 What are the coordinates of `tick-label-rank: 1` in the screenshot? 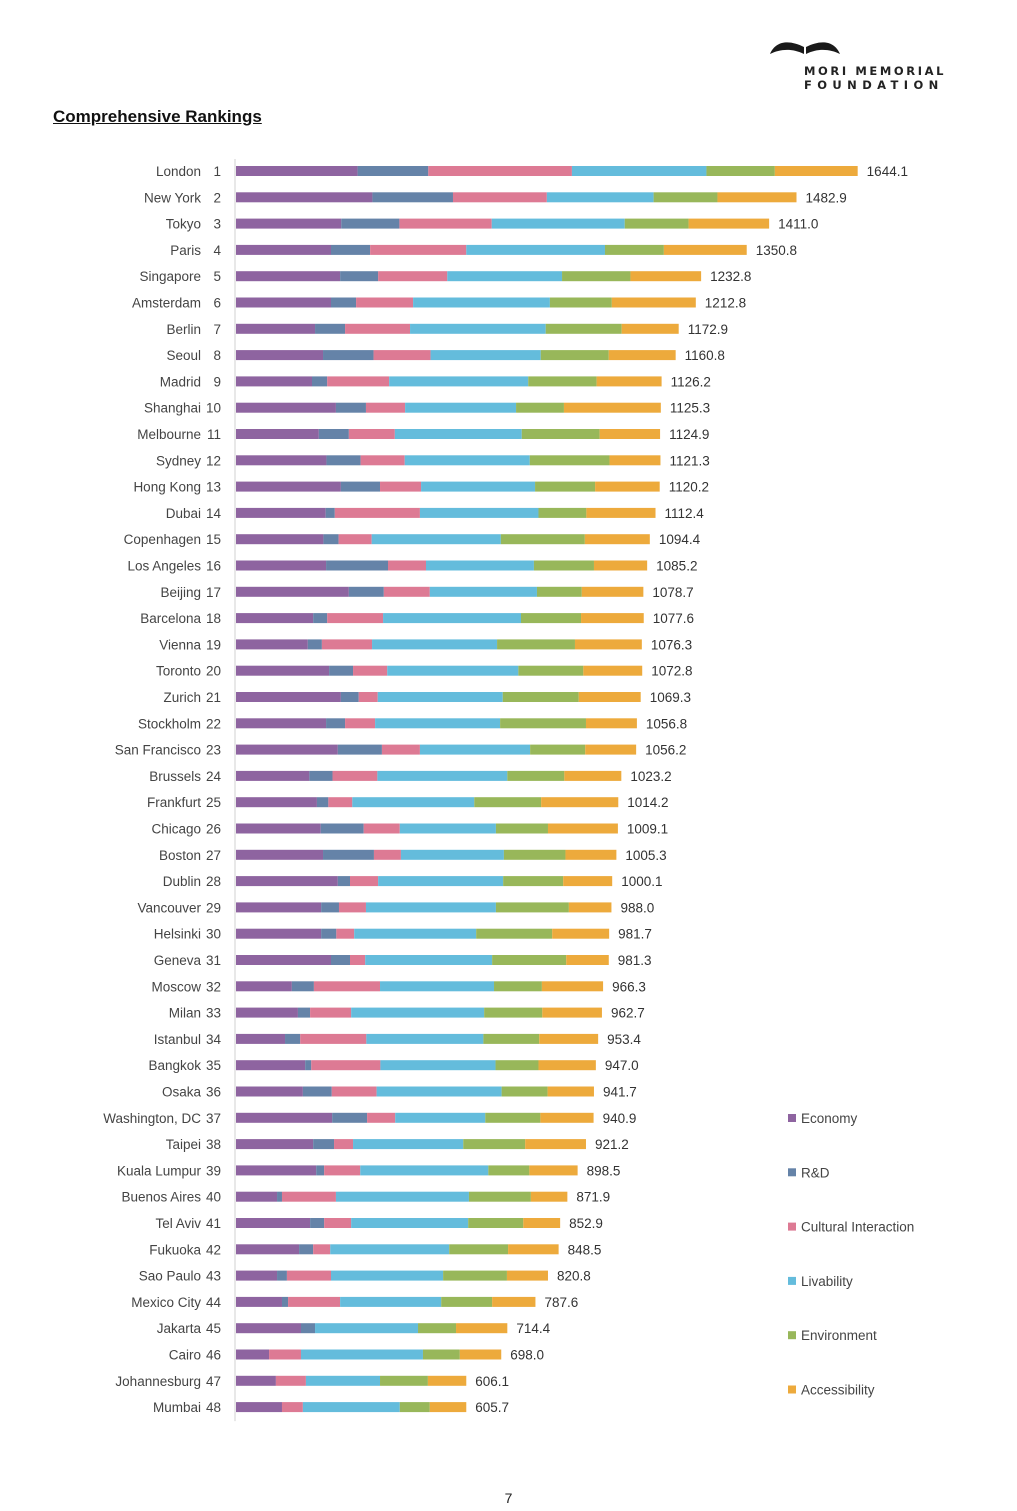 It's located at (217, 171).